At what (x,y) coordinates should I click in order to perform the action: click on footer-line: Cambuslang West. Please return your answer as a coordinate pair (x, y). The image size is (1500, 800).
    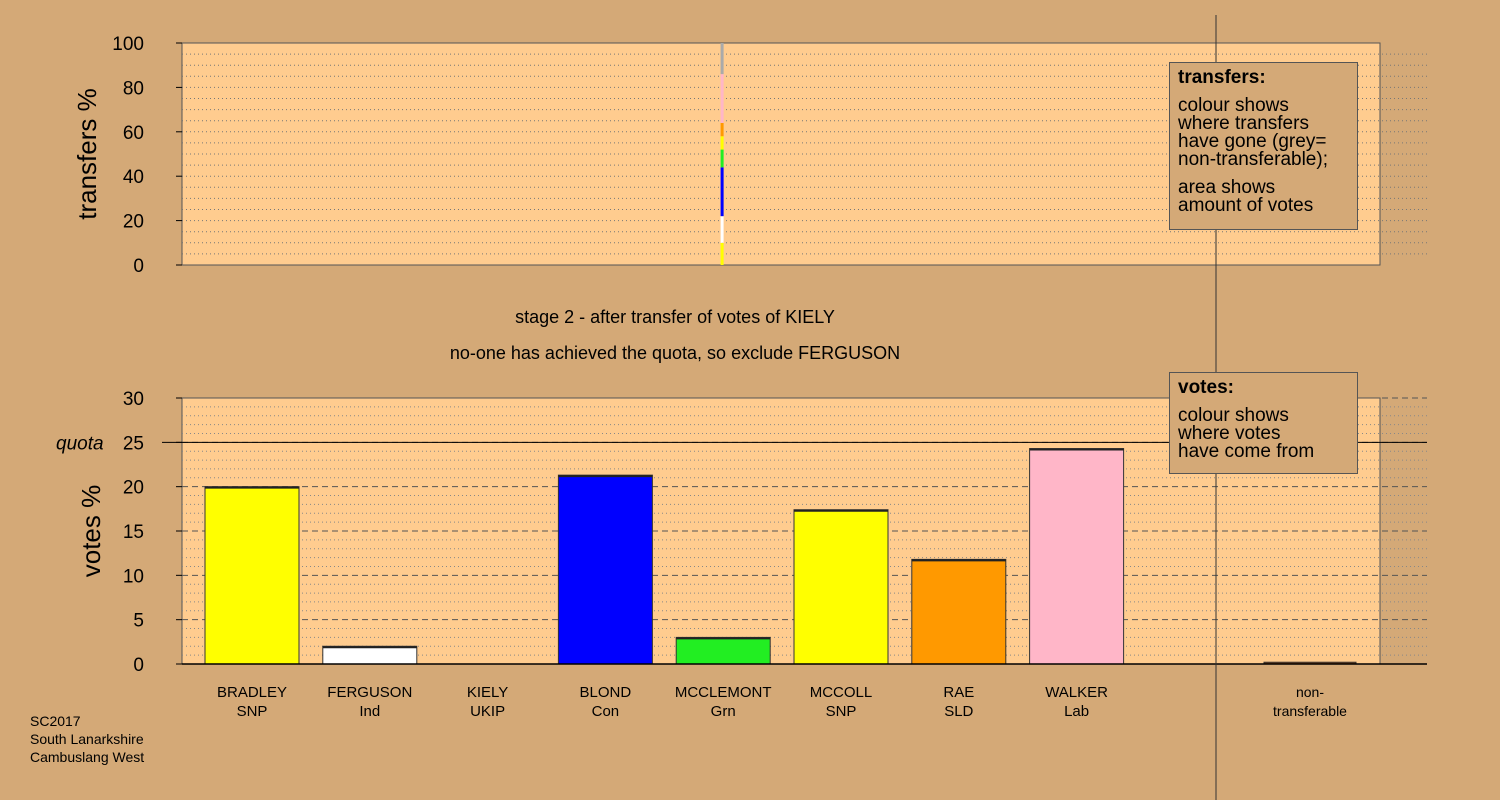
    Looking at the image, I should click on (87, 757).